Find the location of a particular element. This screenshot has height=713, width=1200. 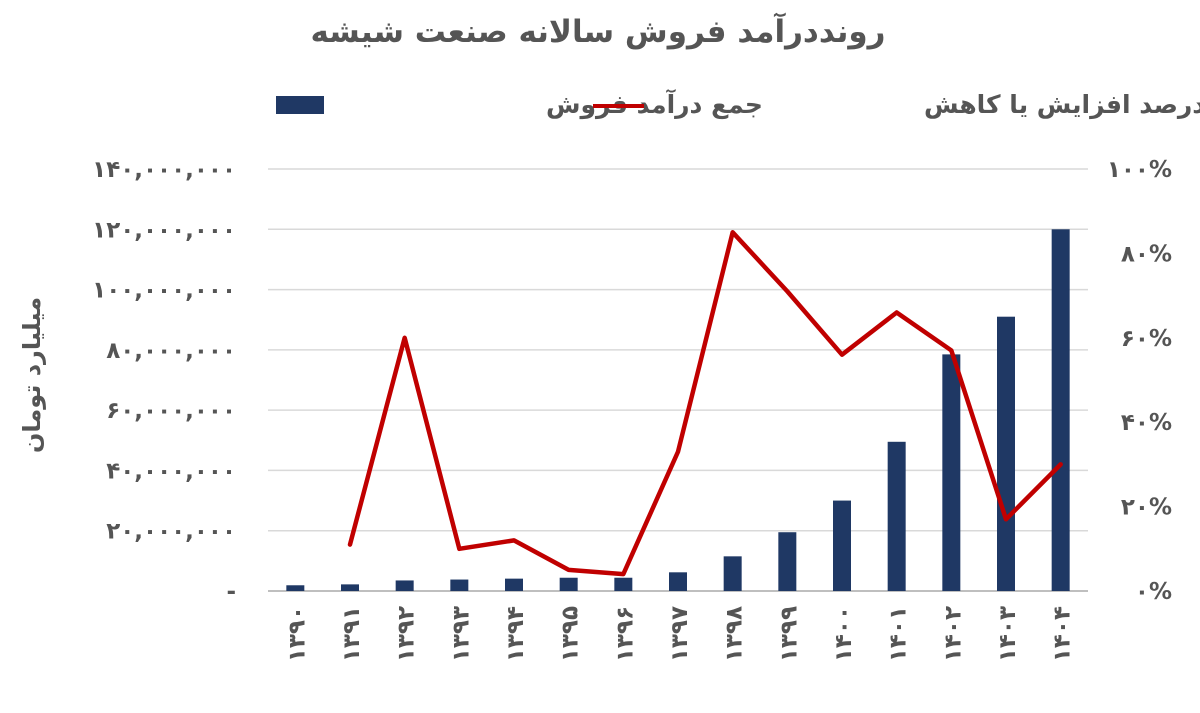

x-tick-label: ۱۳۹۵ is located at coordinates (571, 634).